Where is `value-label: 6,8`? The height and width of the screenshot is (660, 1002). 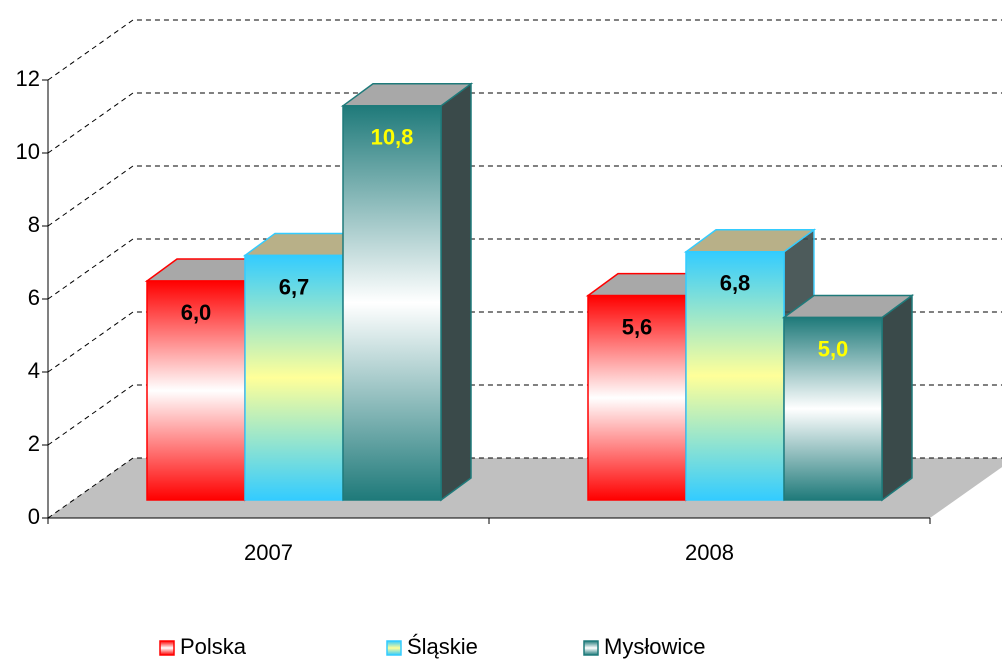 value-label: 6,8 is located at coordinates (735, 283).